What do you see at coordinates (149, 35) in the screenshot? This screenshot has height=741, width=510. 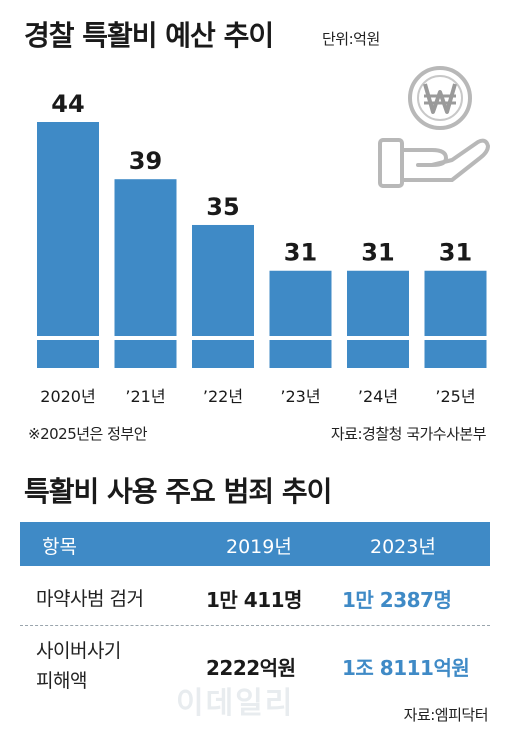 I see `chart-title: 경찰 특활비 예산 추이` at bounding box center [149, 35].